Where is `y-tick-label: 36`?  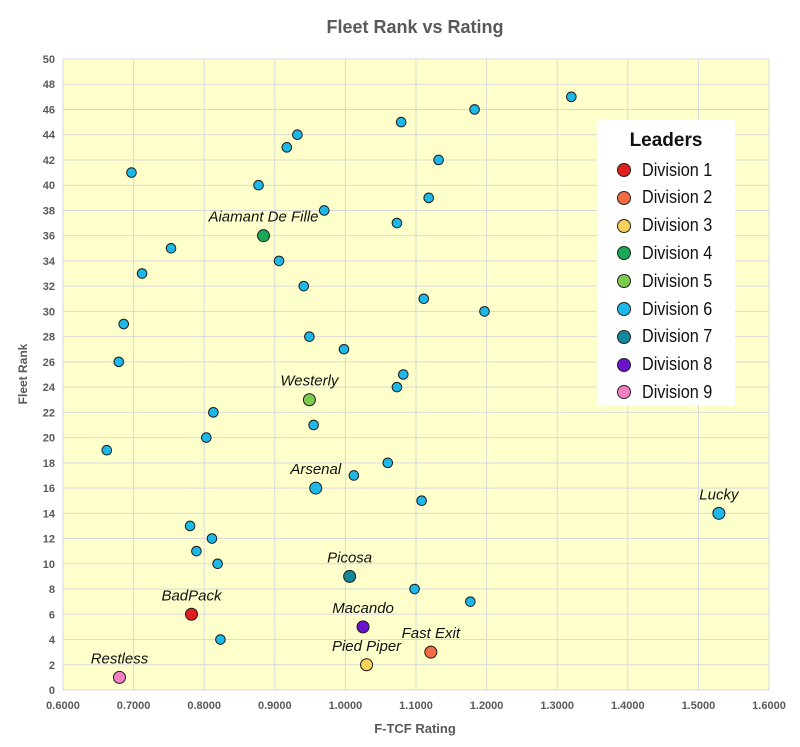 y-tick-label: 36 is located at coordinates (49, 237).